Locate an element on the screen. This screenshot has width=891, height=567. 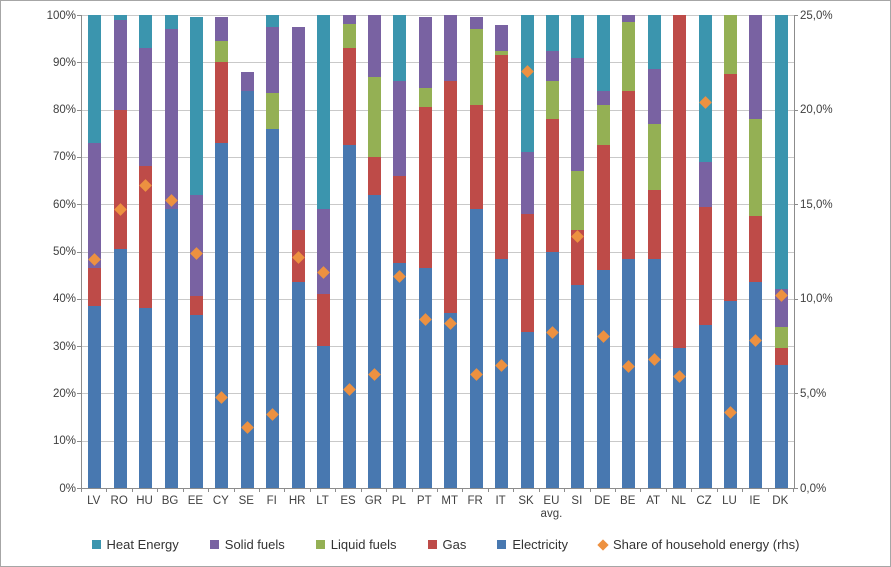
segment-CY-electricity is located at coordinates (222, 315).